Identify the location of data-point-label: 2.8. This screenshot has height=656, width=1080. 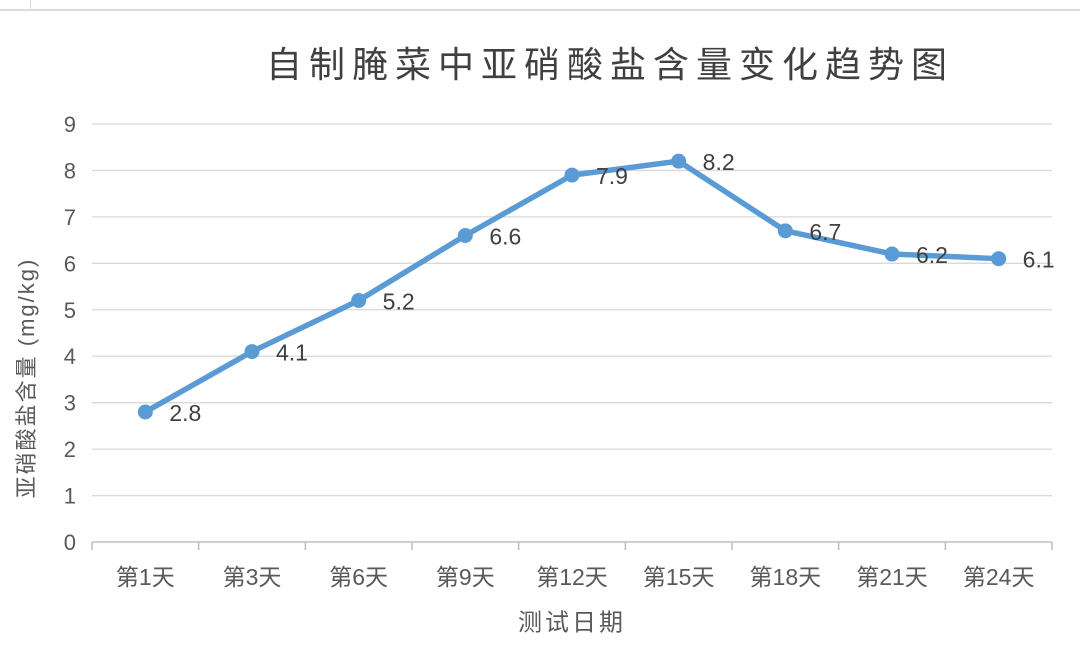
(185, 413).